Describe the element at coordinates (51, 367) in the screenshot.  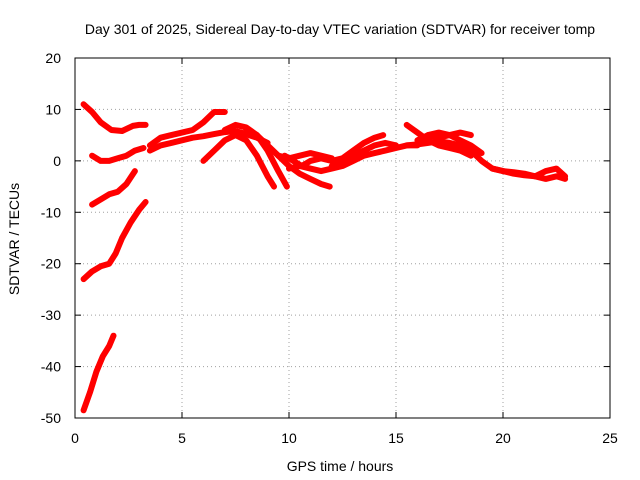
I see `y-tick-label: -40` at that location.